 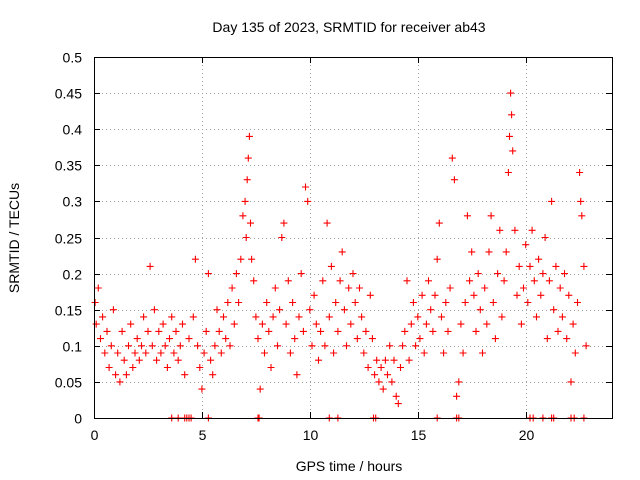 What do you see at coordinates (73, 130) in the screenshot?
I see `y-tick-label: 0.4` at bounding box center [73, 130].